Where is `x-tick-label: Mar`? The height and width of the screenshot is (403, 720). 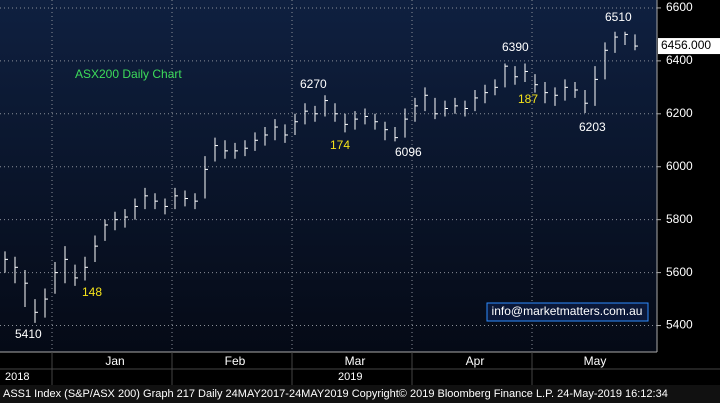
x-tick-label: Mar is located at coordinates (355, 361).